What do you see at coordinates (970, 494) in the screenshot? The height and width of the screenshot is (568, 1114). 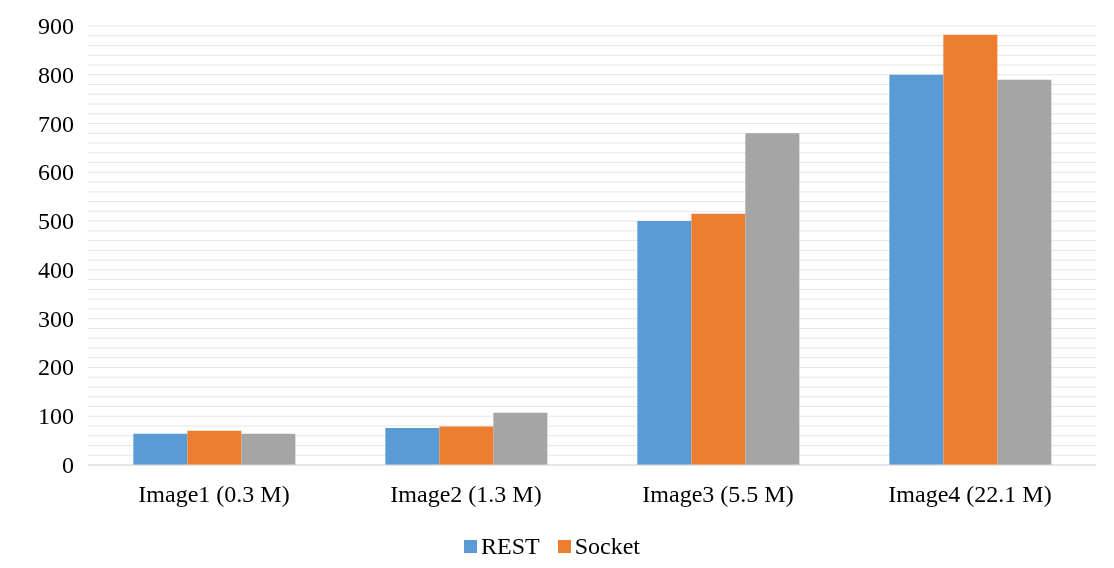 I see `x-tick-label: Image4 (22.1 M)` at bounding box center [970, 494].